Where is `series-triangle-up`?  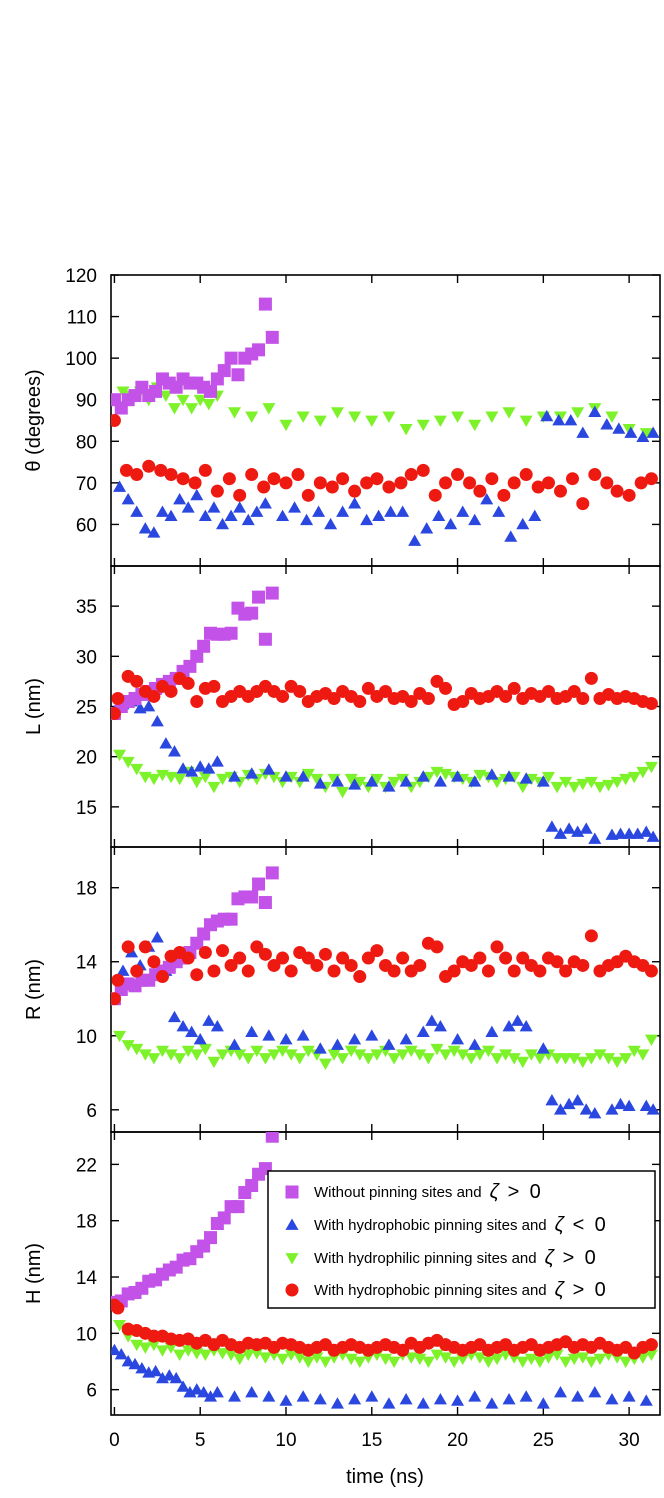
series-triangle-up is located at coordinates (385, 769).